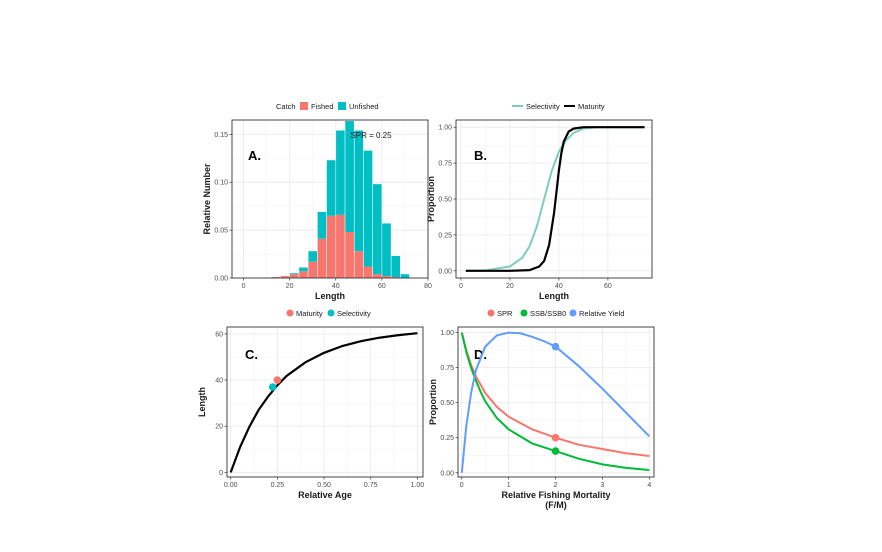  What do you see at coordinates (272, 387) in the screenshot?
I see `selectivity-point` at bounding box center [272, 387].